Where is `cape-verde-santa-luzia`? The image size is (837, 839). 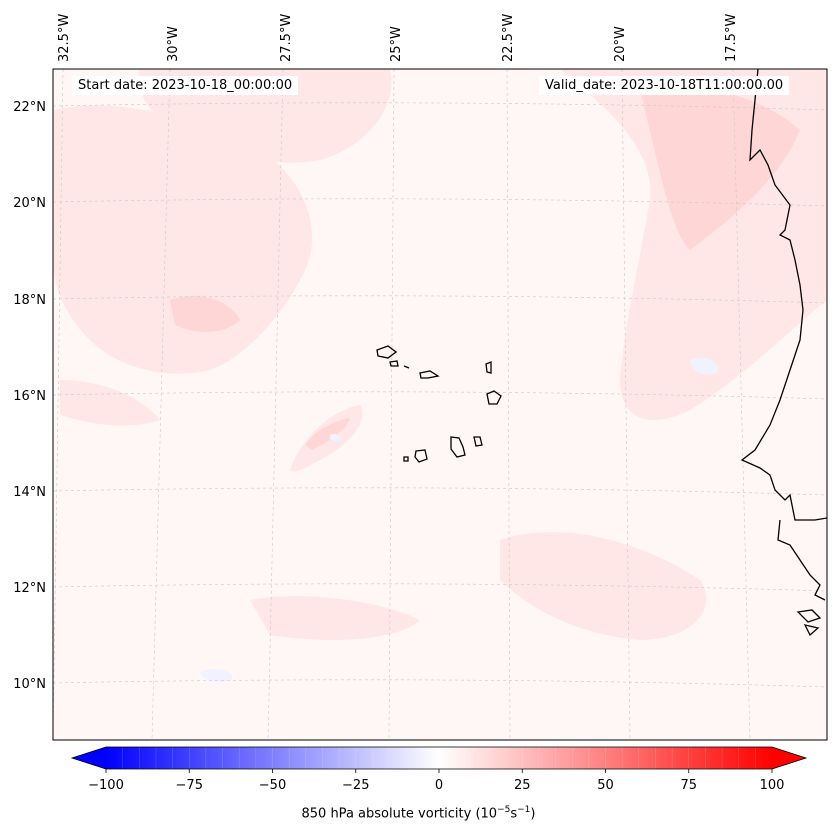 cape-verde-santa-luzia is located at coordinates (406, 367).